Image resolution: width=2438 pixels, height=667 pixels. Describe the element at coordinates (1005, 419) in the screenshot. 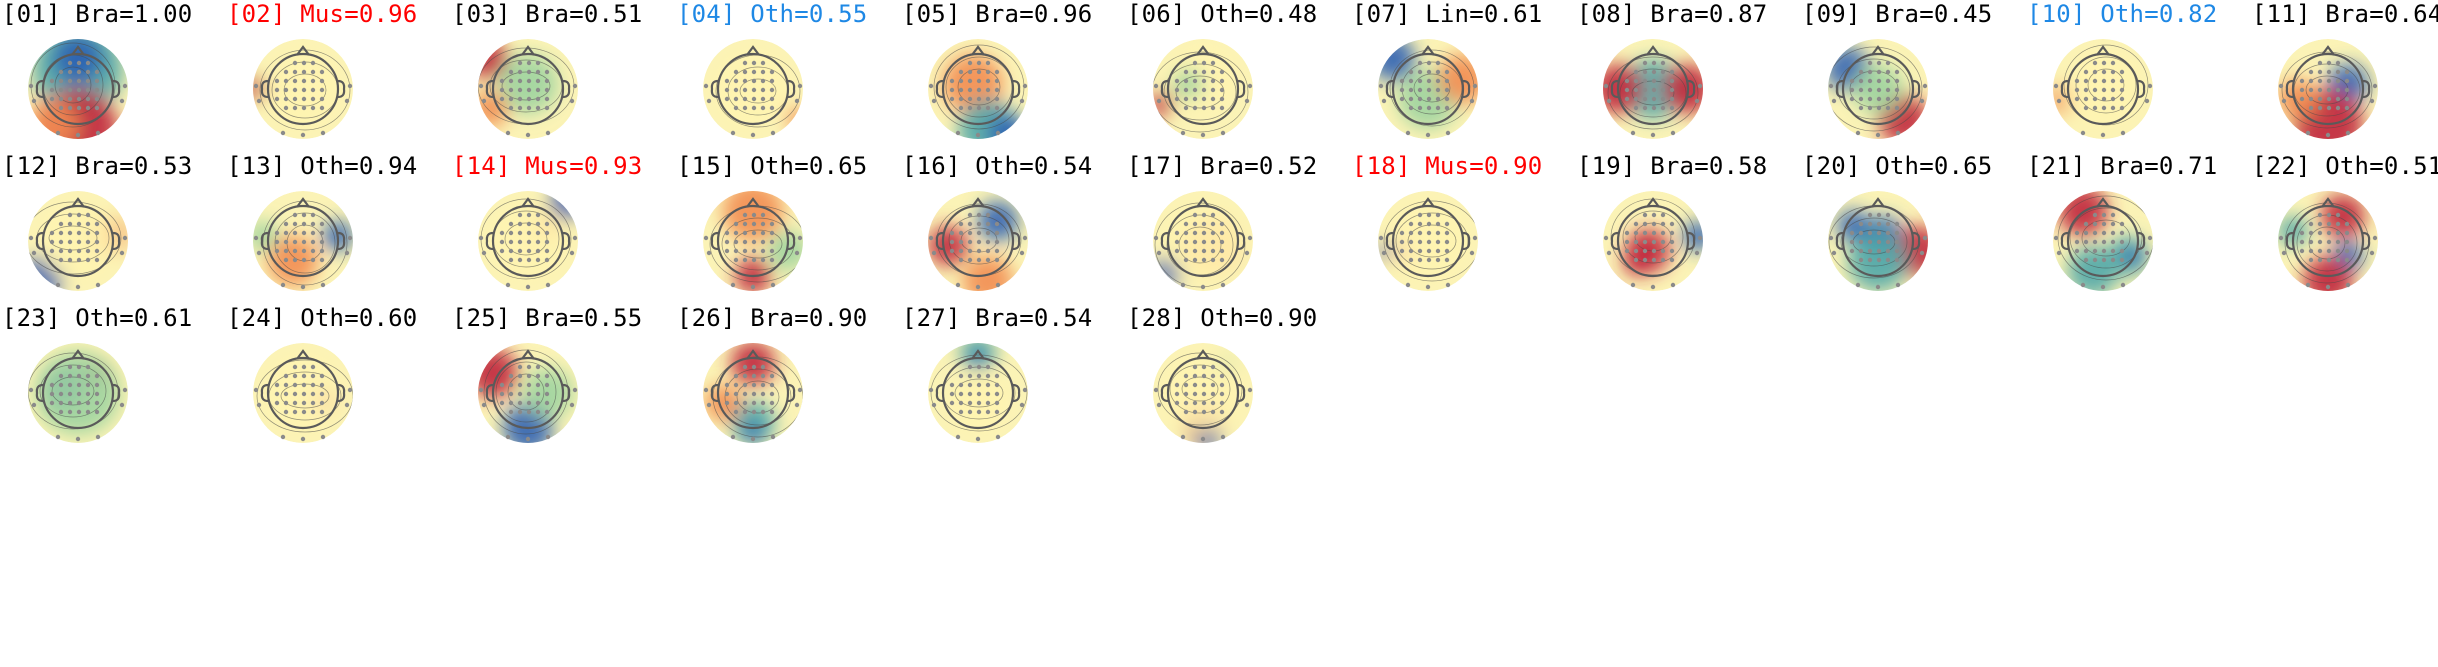

I see `component-topomap: [27] Bra=0.54` at that location.